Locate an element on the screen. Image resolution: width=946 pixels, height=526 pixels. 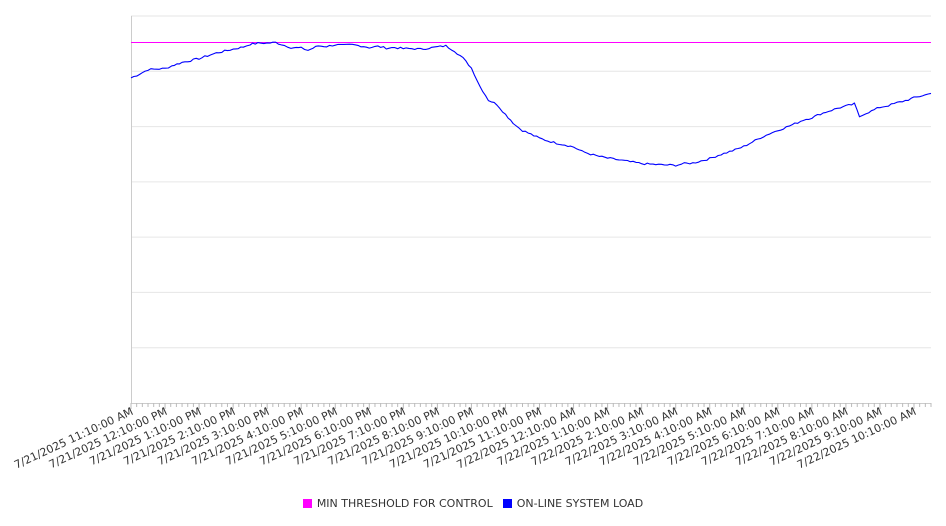
legend-item-min-threshold: MIN THRESHOLD FOR CONTROL is located at coordinates (397, 503).